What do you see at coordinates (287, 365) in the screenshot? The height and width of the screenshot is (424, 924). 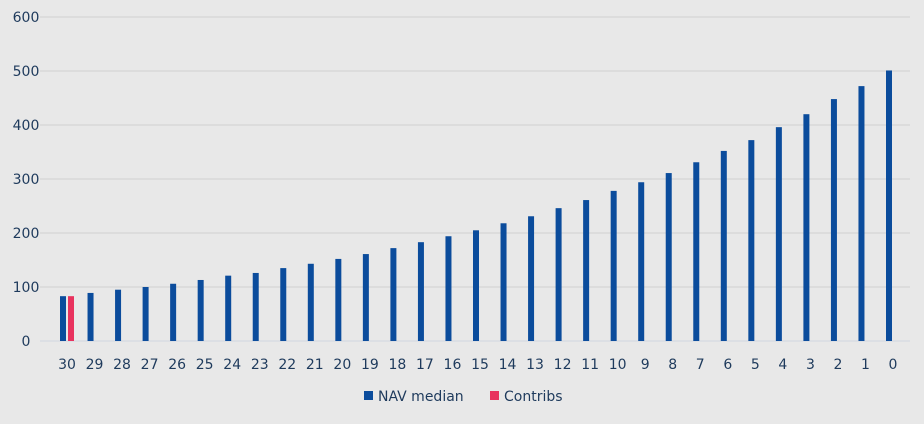 I see `x-tick-label: 22` at bounding box center [287, 365].